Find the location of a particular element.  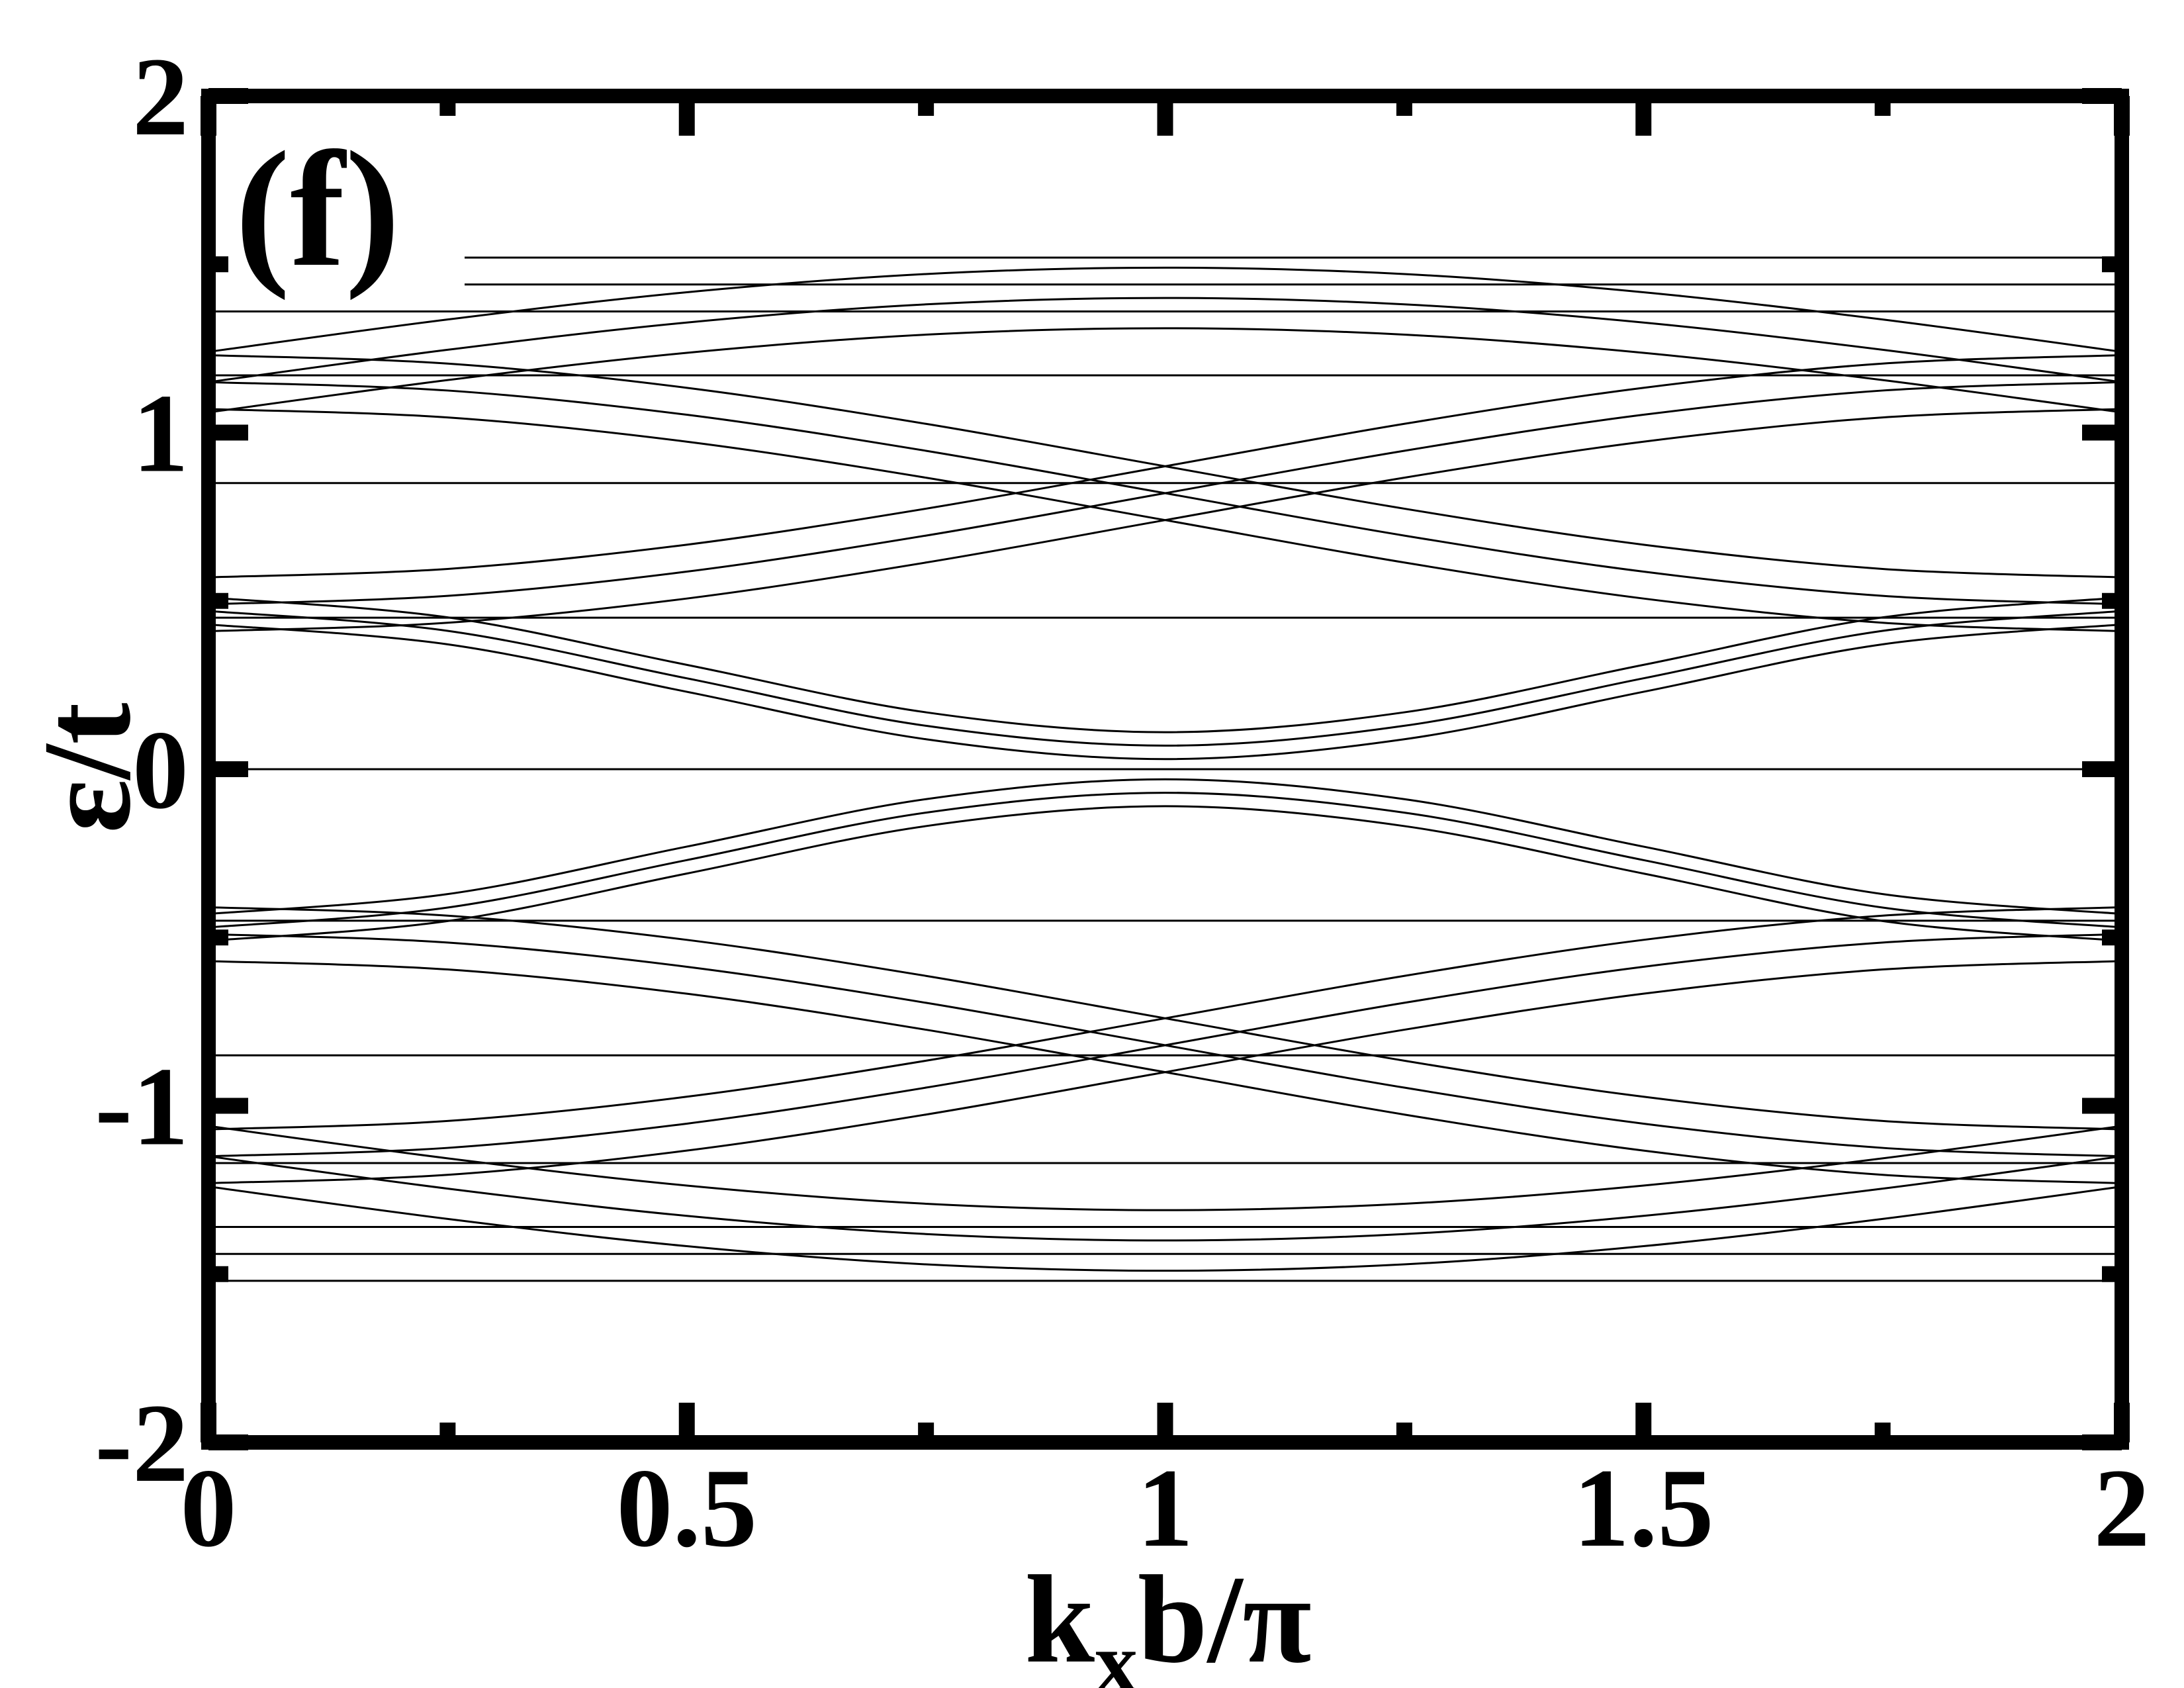

x-tick-label: 1 is located at coordinates (1165, 1508).